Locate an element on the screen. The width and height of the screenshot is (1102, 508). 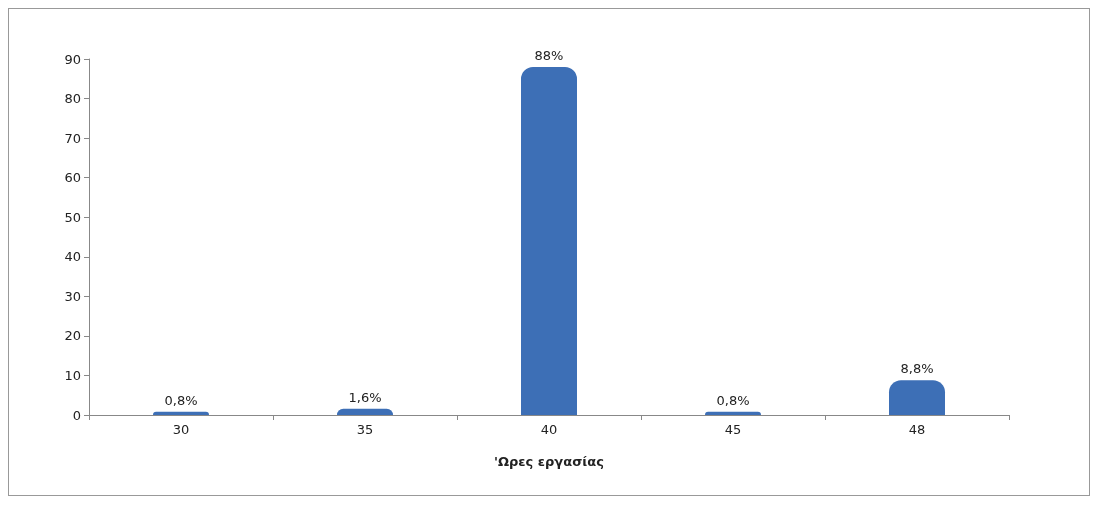
x-tick-label: 48 is located at coordinates (917, 429).